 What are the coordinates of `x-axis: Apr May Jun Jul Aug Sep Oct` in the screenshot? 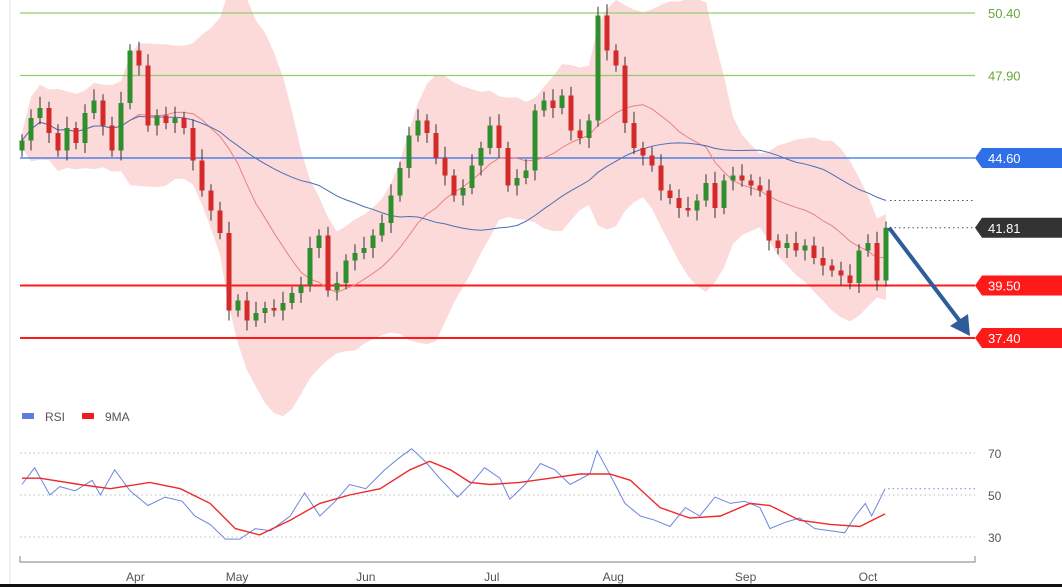 It's located at (497, 570).